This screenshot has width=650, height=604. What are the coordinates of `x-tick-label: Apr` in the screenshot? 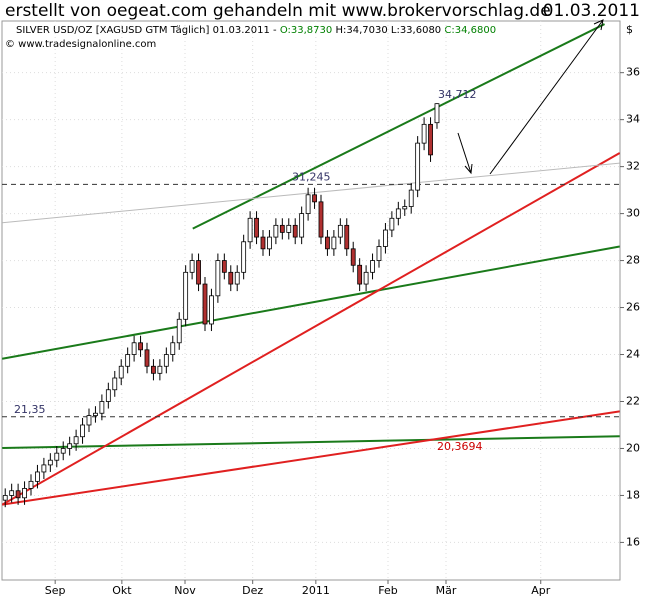 It's located at (541, 590).